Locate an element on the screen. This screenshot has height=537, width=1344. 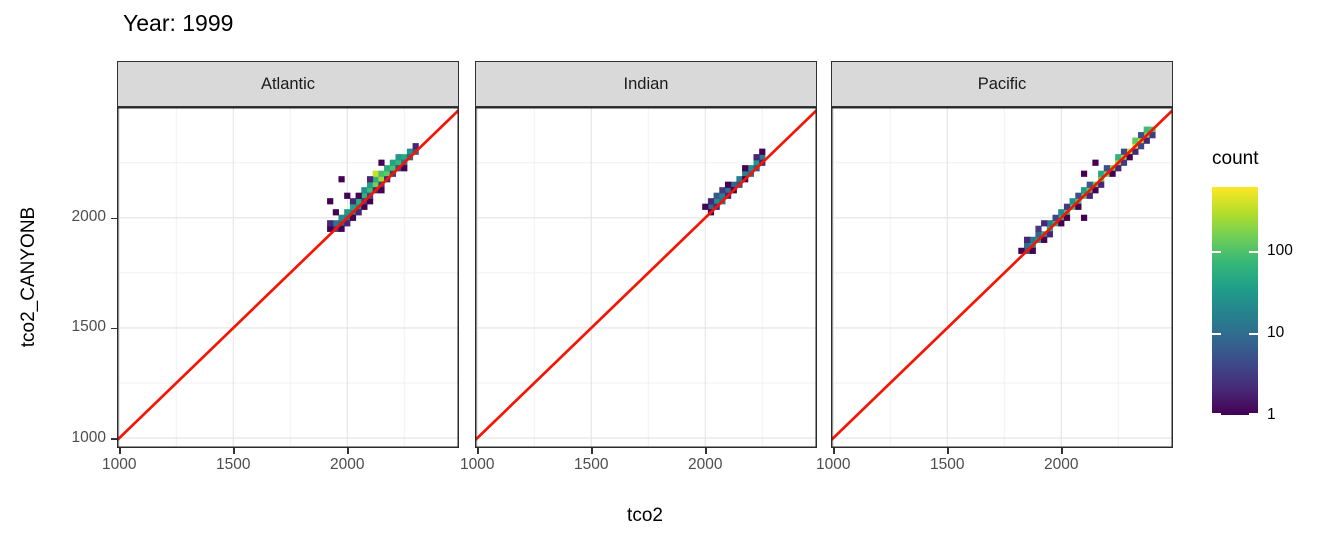
y-tick-label: 2000 is located at coordinates (88, 217).